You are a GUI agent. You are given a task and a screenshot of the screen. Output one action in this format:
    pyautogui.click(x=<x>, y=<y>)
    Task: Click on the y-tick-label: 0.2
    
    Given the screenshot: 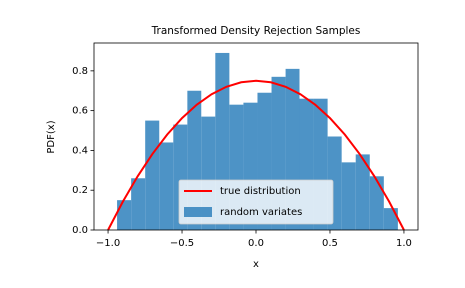 What is the action you would take?
    pyautogui.click(x=80, y=190)
    